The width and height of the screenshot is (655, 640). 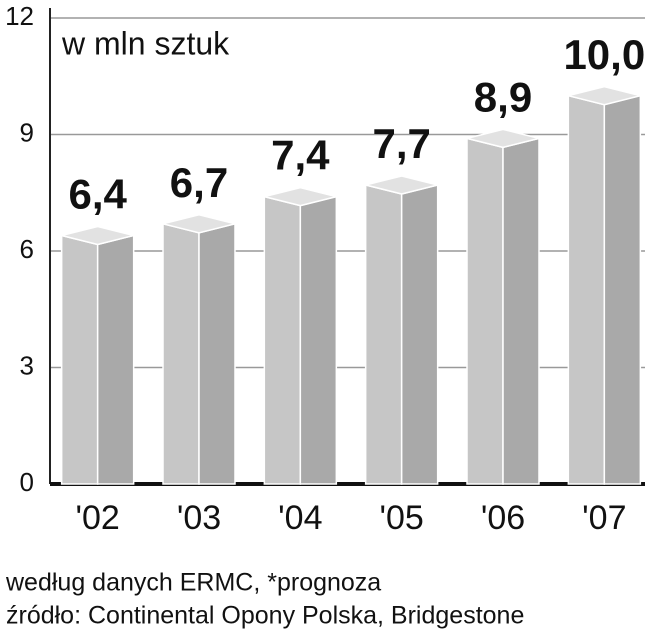 I want to click on y-tick-label: 6, so click(x=27, y=249).